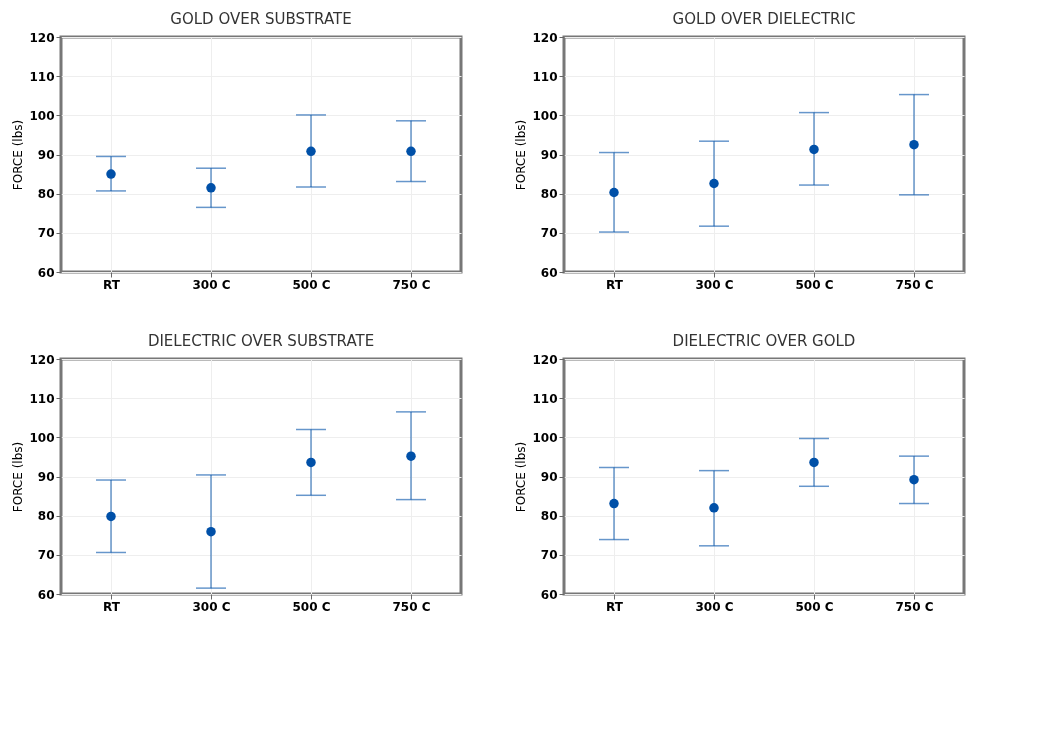 The image size is (1048, 730). What do you see at coordinates (261, 341) in the screenshot?
I see `chart-title: DIELECTRIC OVER SUBSTRATE` at bounding box center [261, 341].